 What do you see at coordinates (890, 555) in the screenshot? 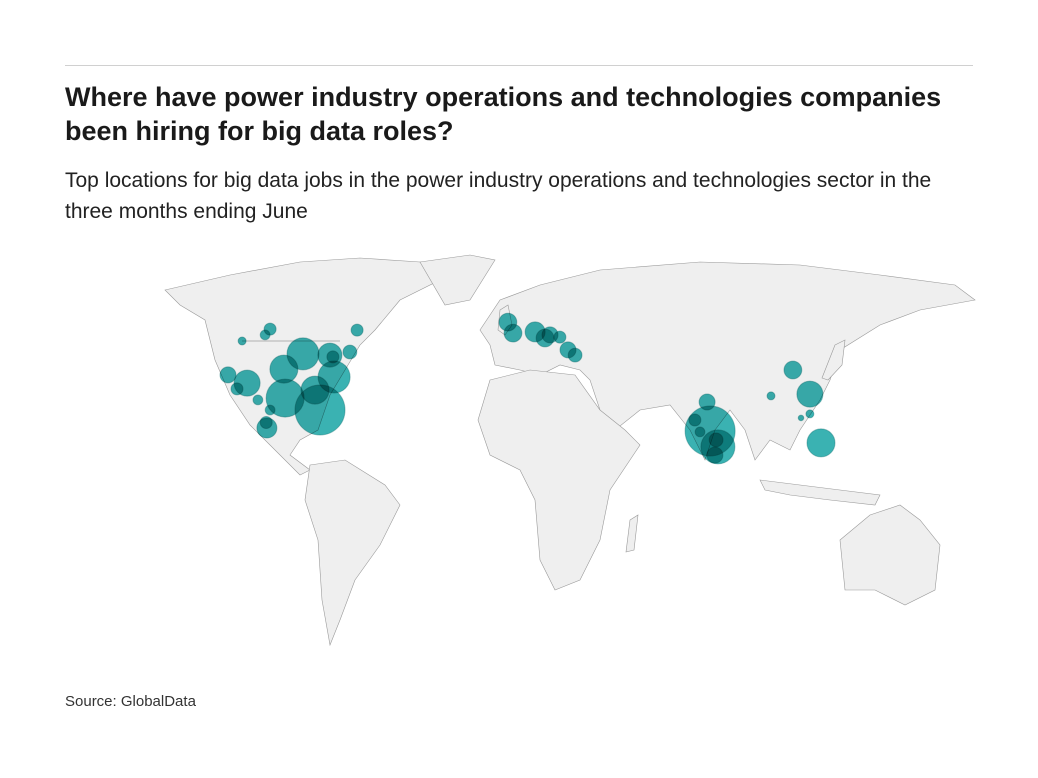
I see `australia-landmass` at bounding box center [890, 555].